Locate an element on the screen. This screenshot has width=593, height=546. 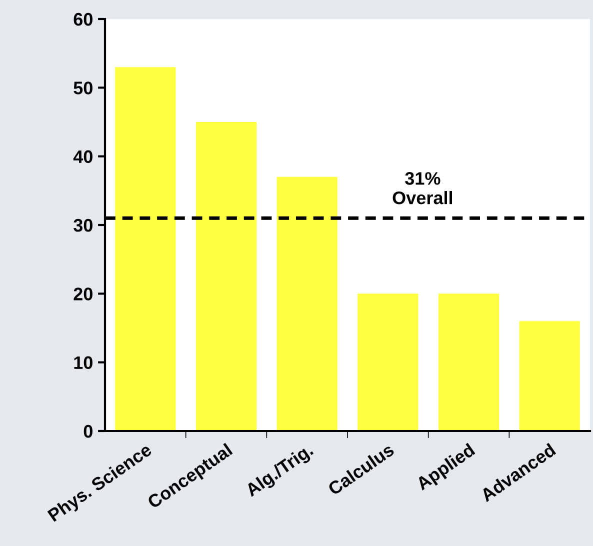
y-tick-label: 0 is located at coordinates (88, 431).